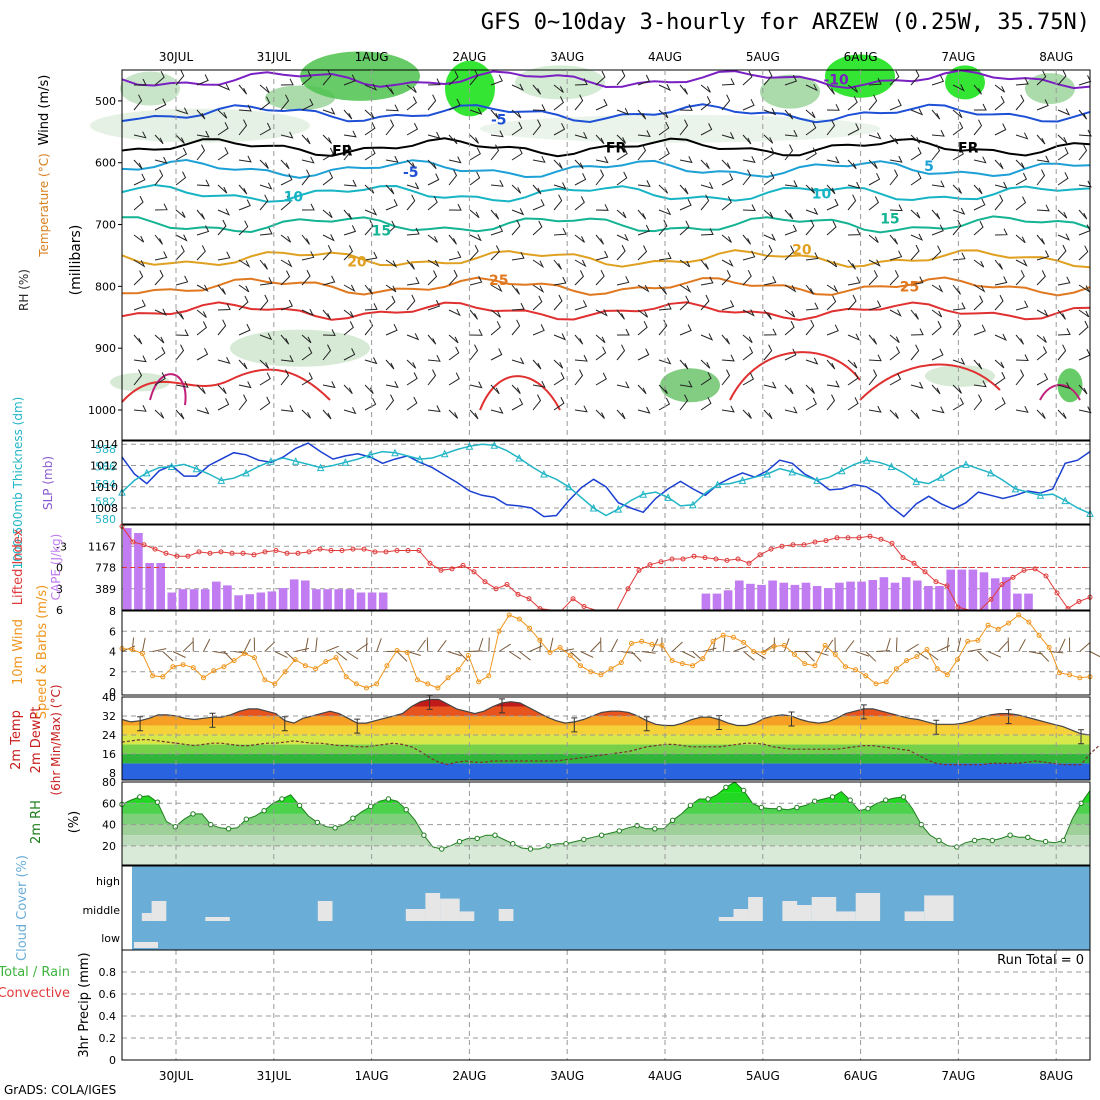  I want to click on rh-tick: 40, so click(109, 825).